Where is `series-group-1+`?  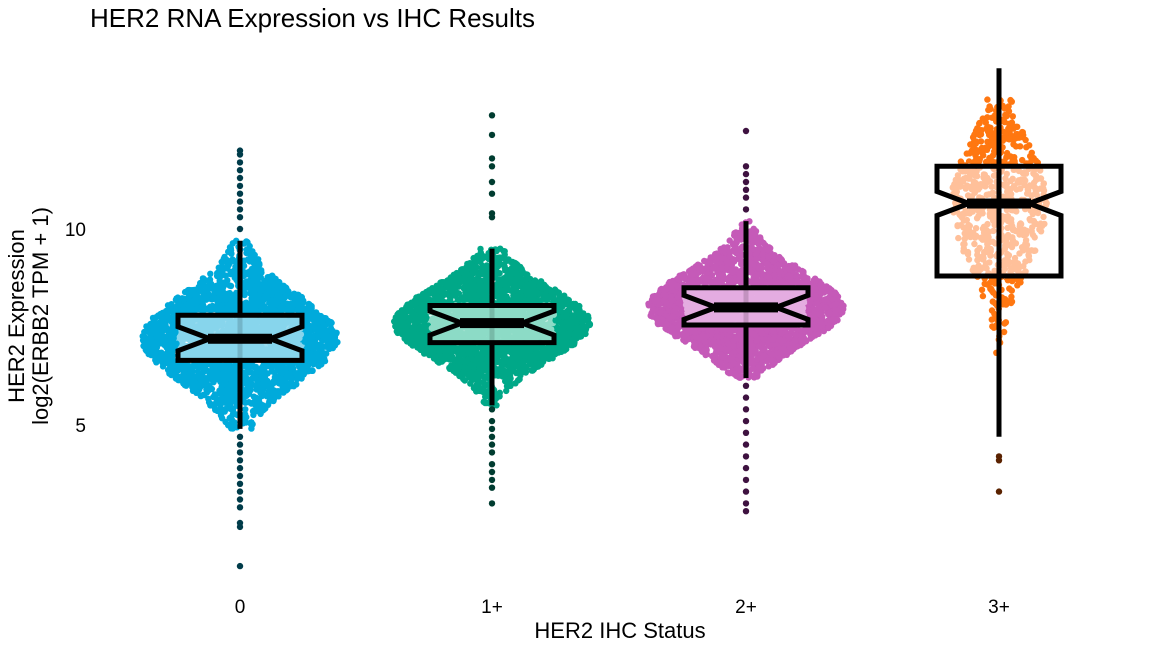
series-group-1+ is located at coordinates (492, 309).